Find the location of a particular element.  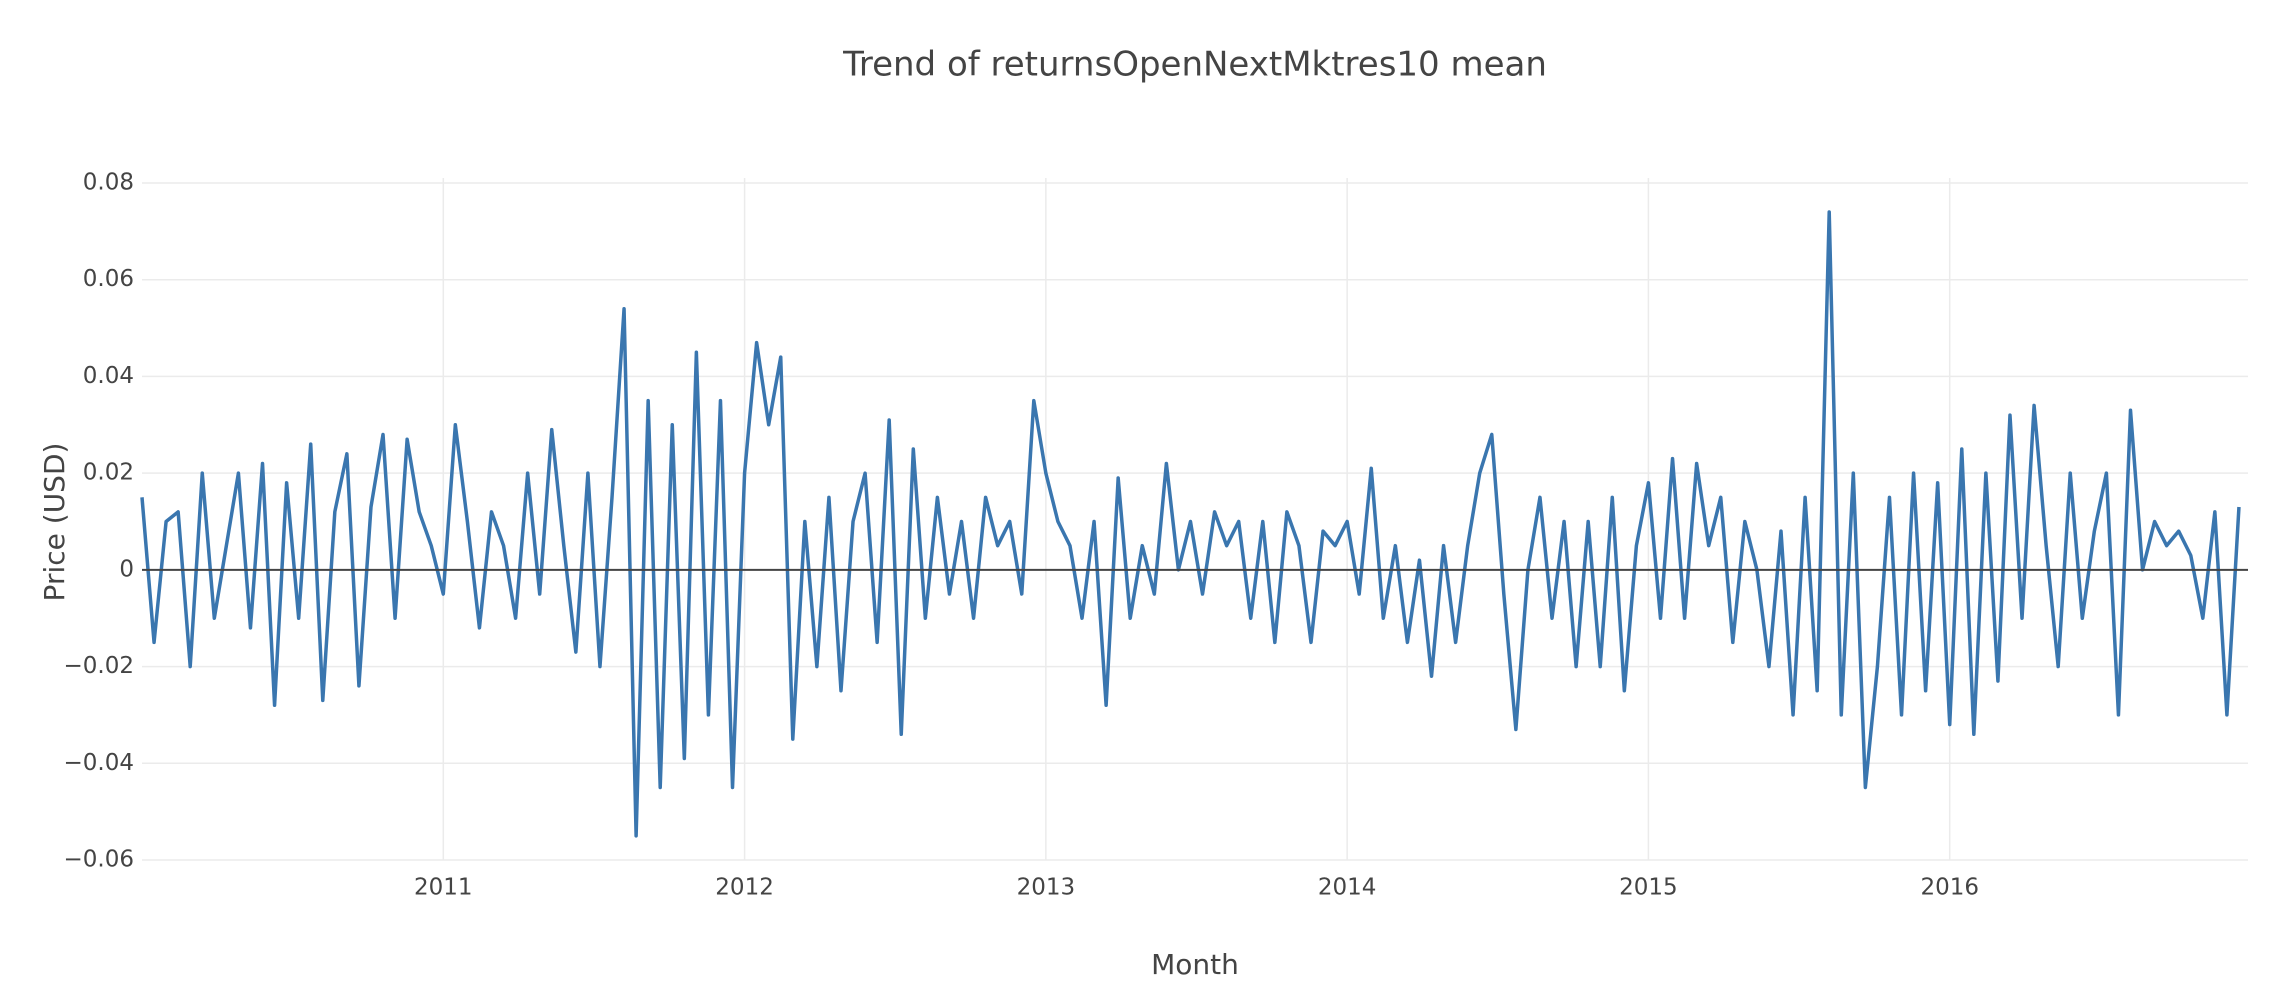

x-tick-label: 2015 is located at coordinates (1648, 888).